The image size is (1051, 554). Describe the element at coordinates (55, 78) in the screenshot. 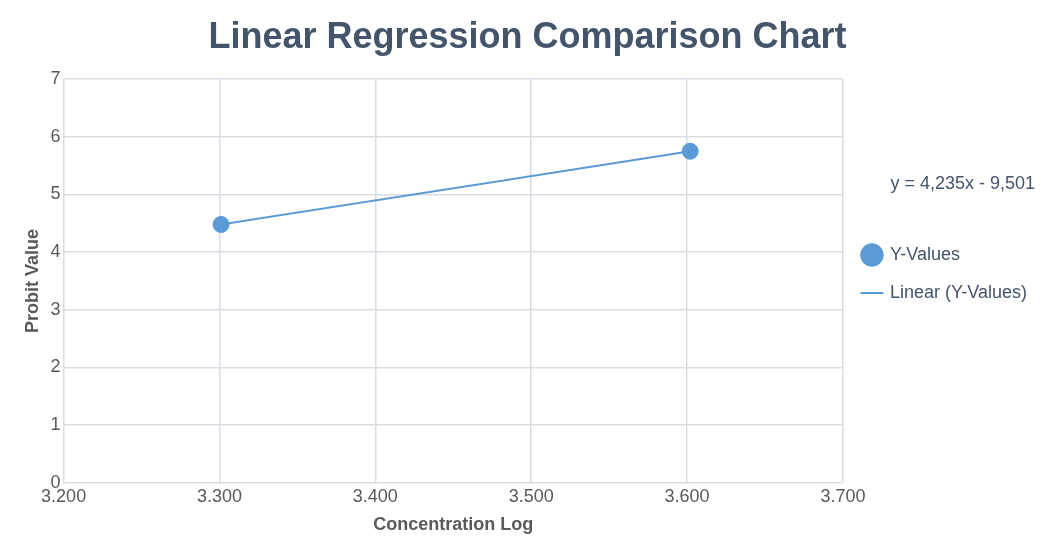

I see `y-tick-label: 7` at that location.